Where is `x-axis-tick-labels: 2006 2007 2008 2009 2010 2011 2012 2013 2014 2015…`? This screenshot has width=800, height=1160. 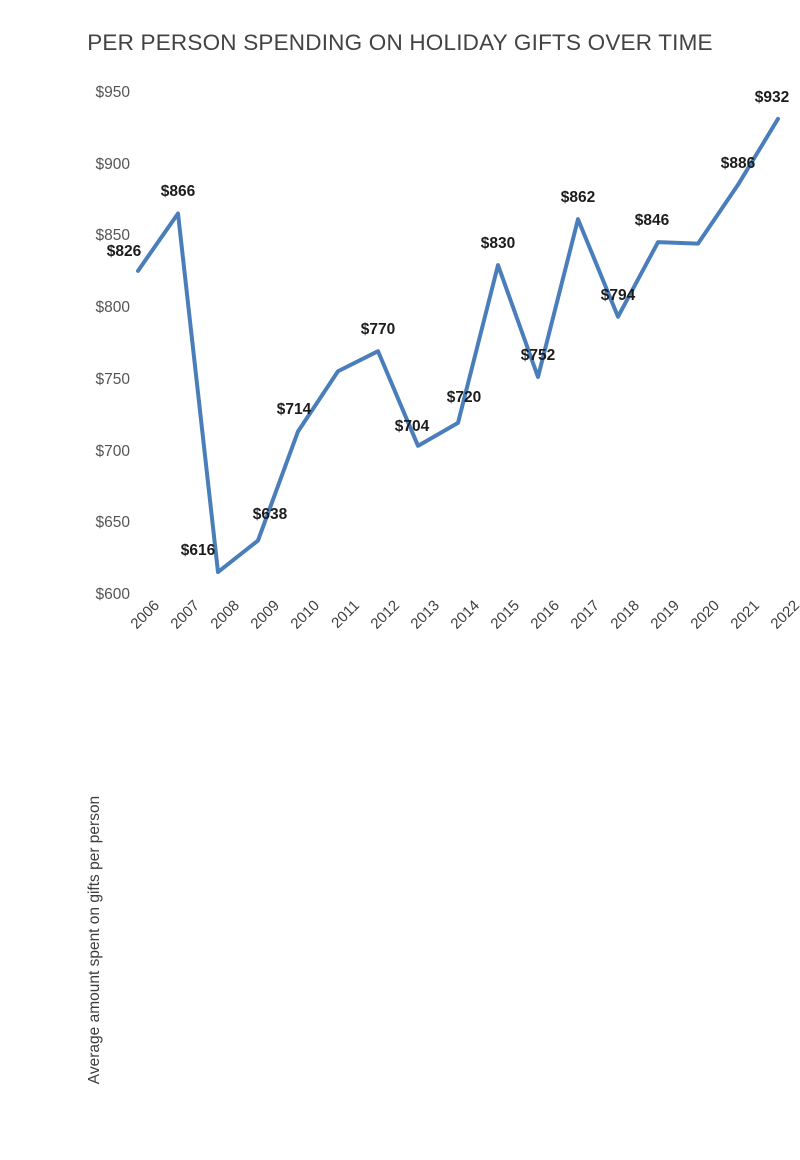
x-axis-tick-labels: 2006 2007 2008 2009 2010 2011 2012 2013 2014 2015… is located at coordinates (463, 637).